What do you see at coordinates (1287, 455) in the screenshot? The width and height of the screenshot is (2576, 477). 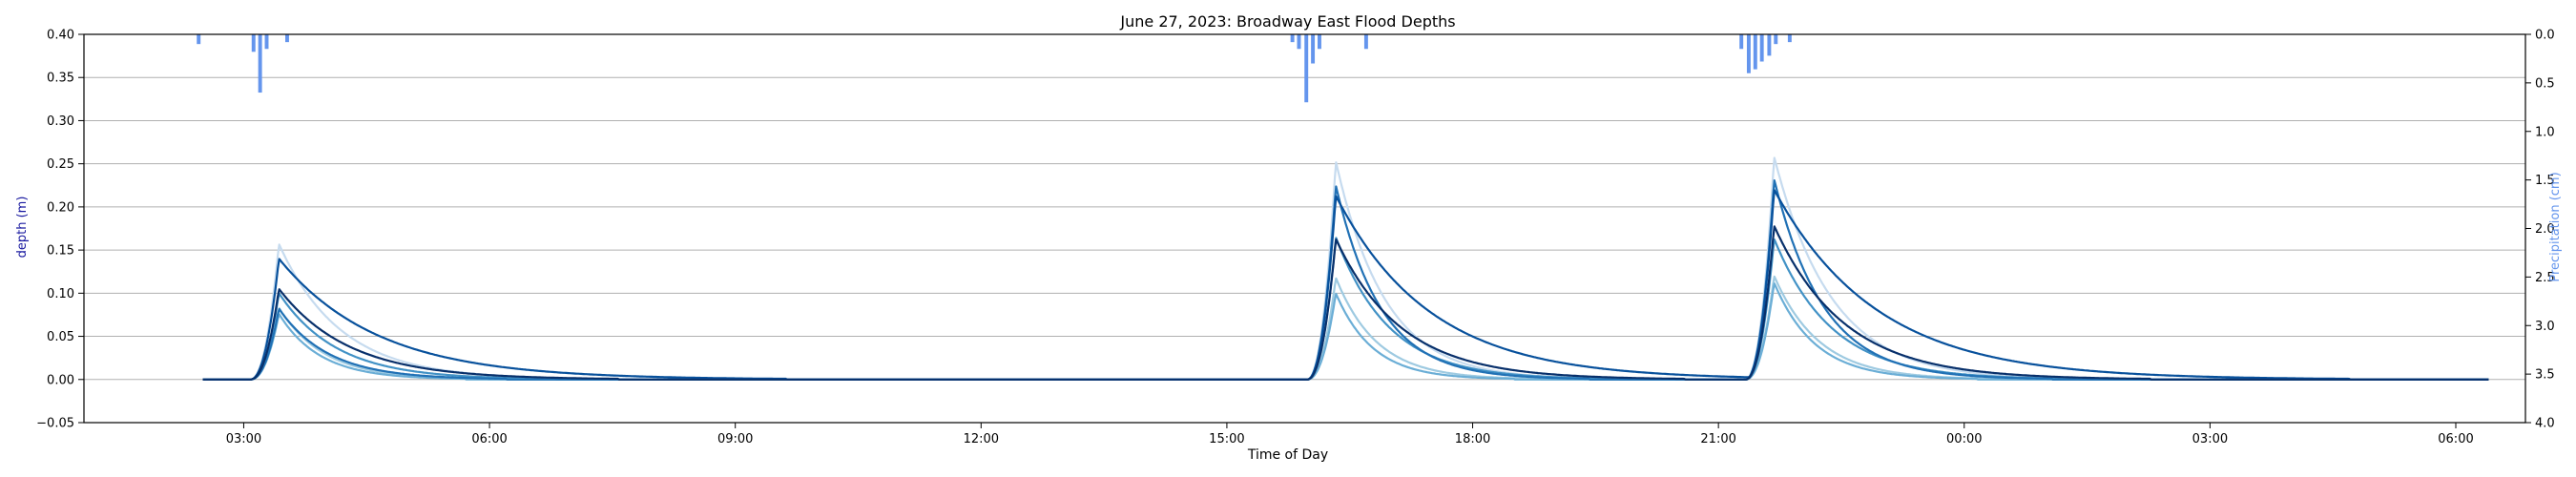 I see `x-axis-label: Time of Day` at bounding box center [1287, 455].